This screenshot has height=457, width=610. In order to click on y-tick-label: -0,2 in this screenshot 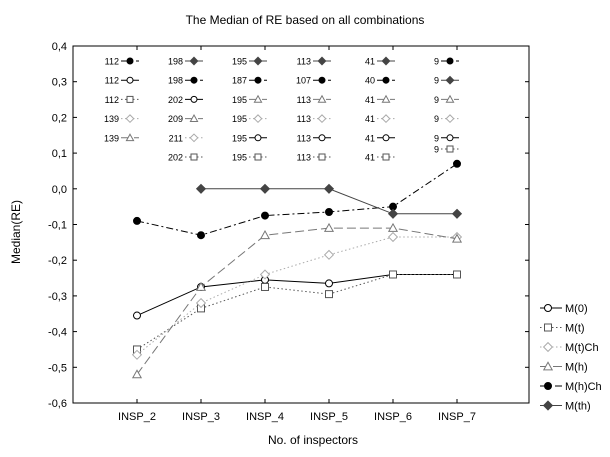, I will do `click(57, 261)`.